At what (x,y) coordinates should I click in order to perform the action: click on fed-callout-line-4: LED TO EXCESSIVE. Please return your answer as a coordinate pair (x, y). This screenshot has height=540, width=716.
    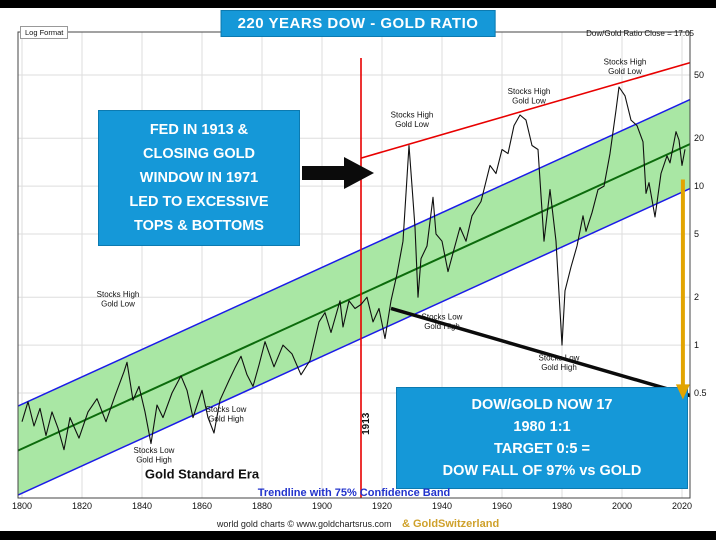
    Looking at the image, I should click on (199, 202).